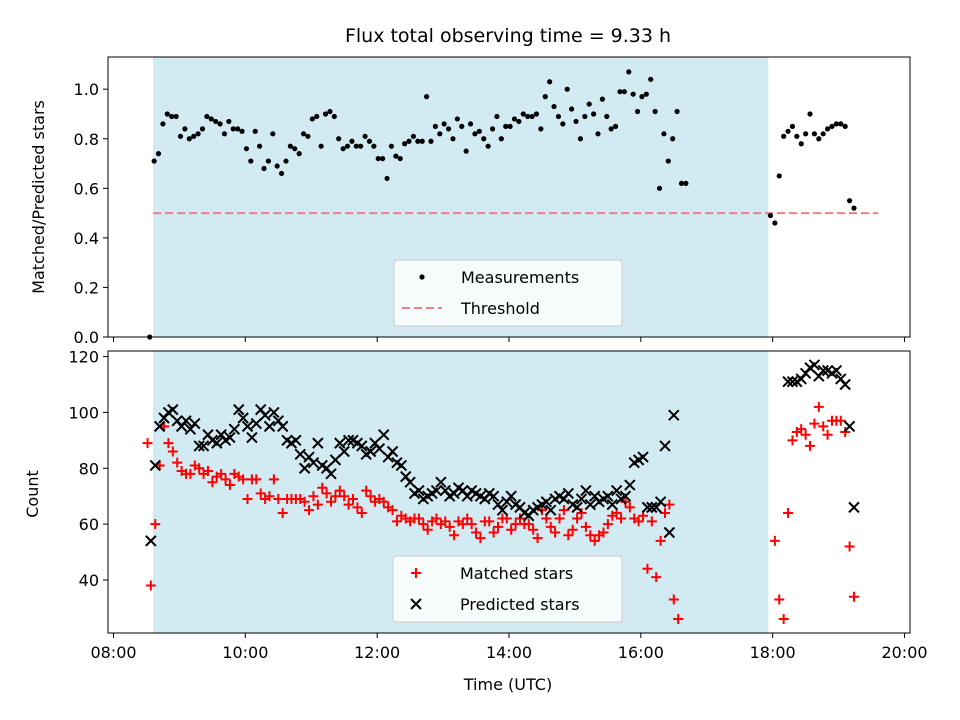  Describe the element at coordinates (32, 494) in the screenshot. I see `y-axis-label-count: Count` at that location.